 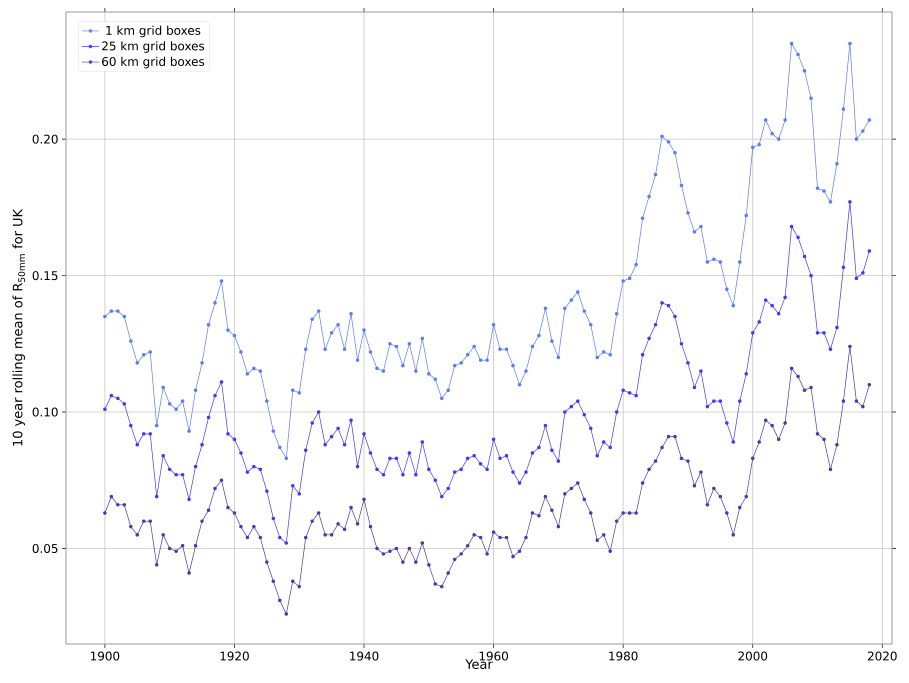 What do you see at coordinates (882, 656) in the screenshot?
I see `x-tick-label: 2020` at bounding box center [882, 656].